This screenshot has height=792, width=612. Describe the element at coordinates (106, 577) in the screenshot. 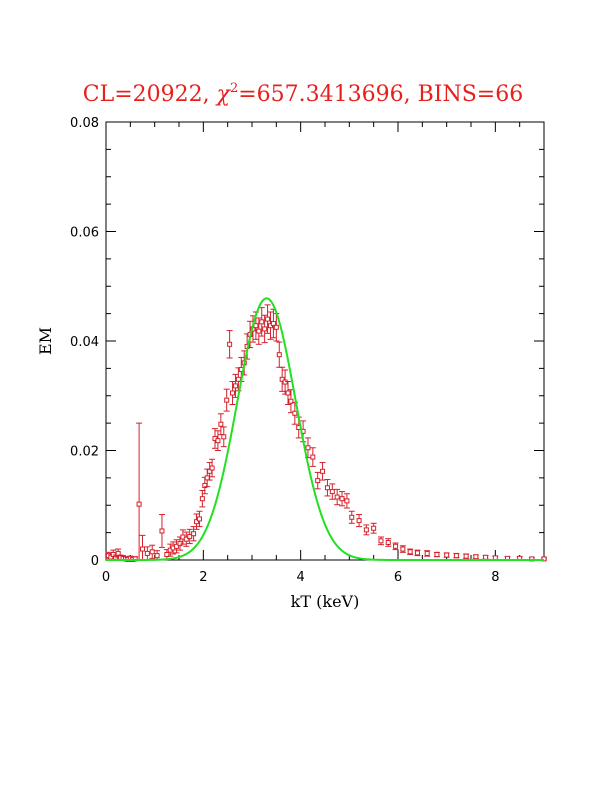

I see `x-tick-label: 0` at that location.